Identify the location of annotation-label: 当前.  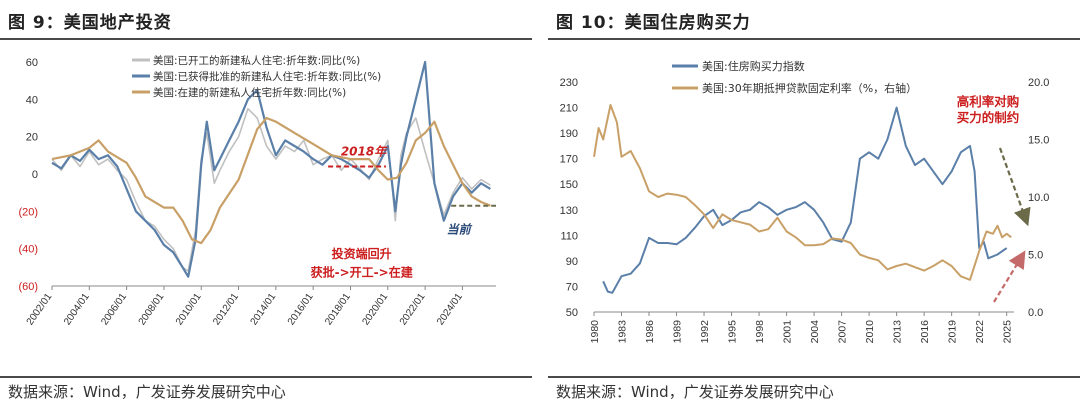
(460, 230).